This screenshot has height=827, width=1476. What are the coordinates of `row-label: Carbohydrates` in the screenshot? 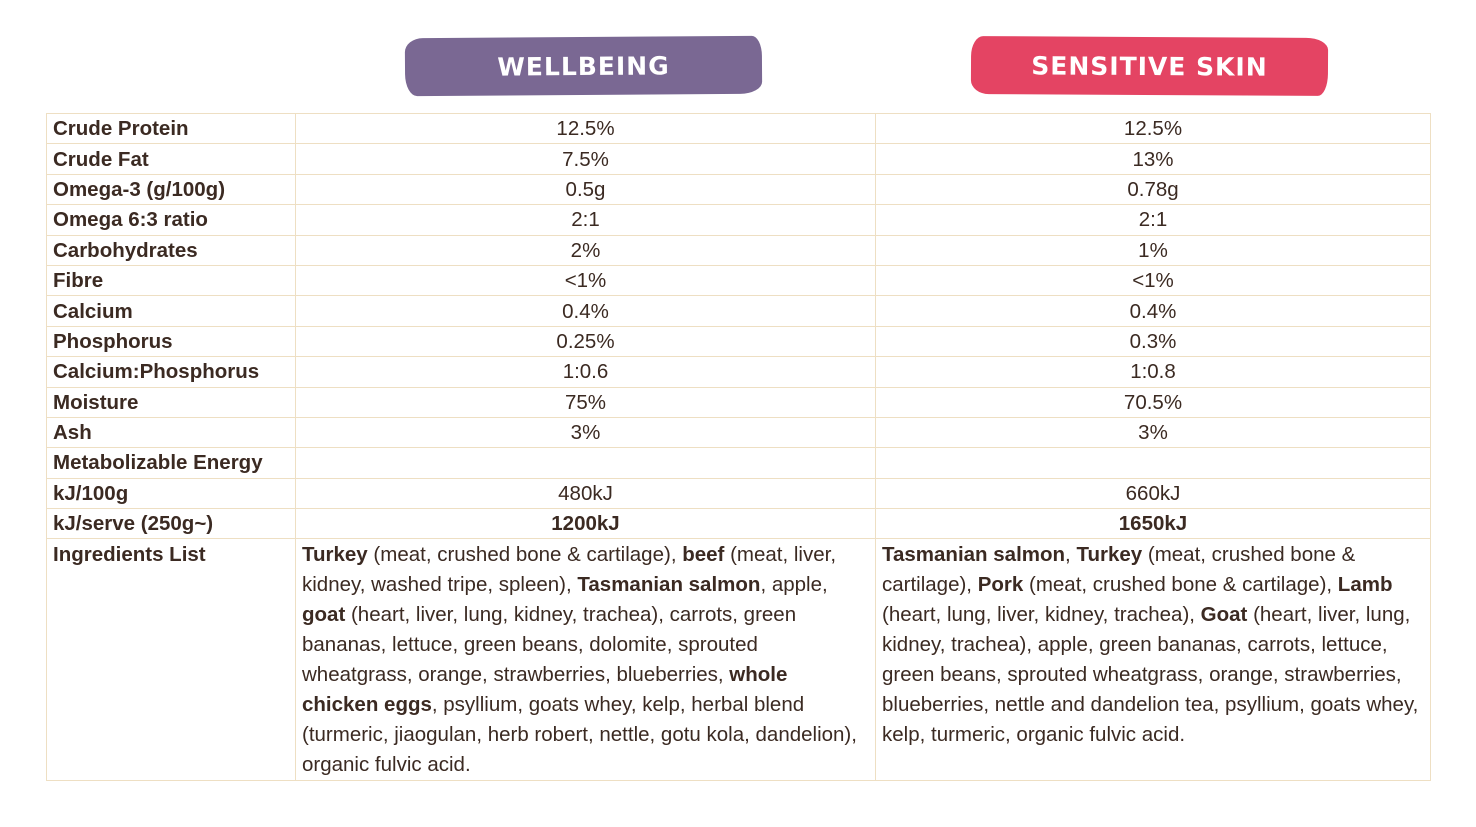 It's located at (171, 250).